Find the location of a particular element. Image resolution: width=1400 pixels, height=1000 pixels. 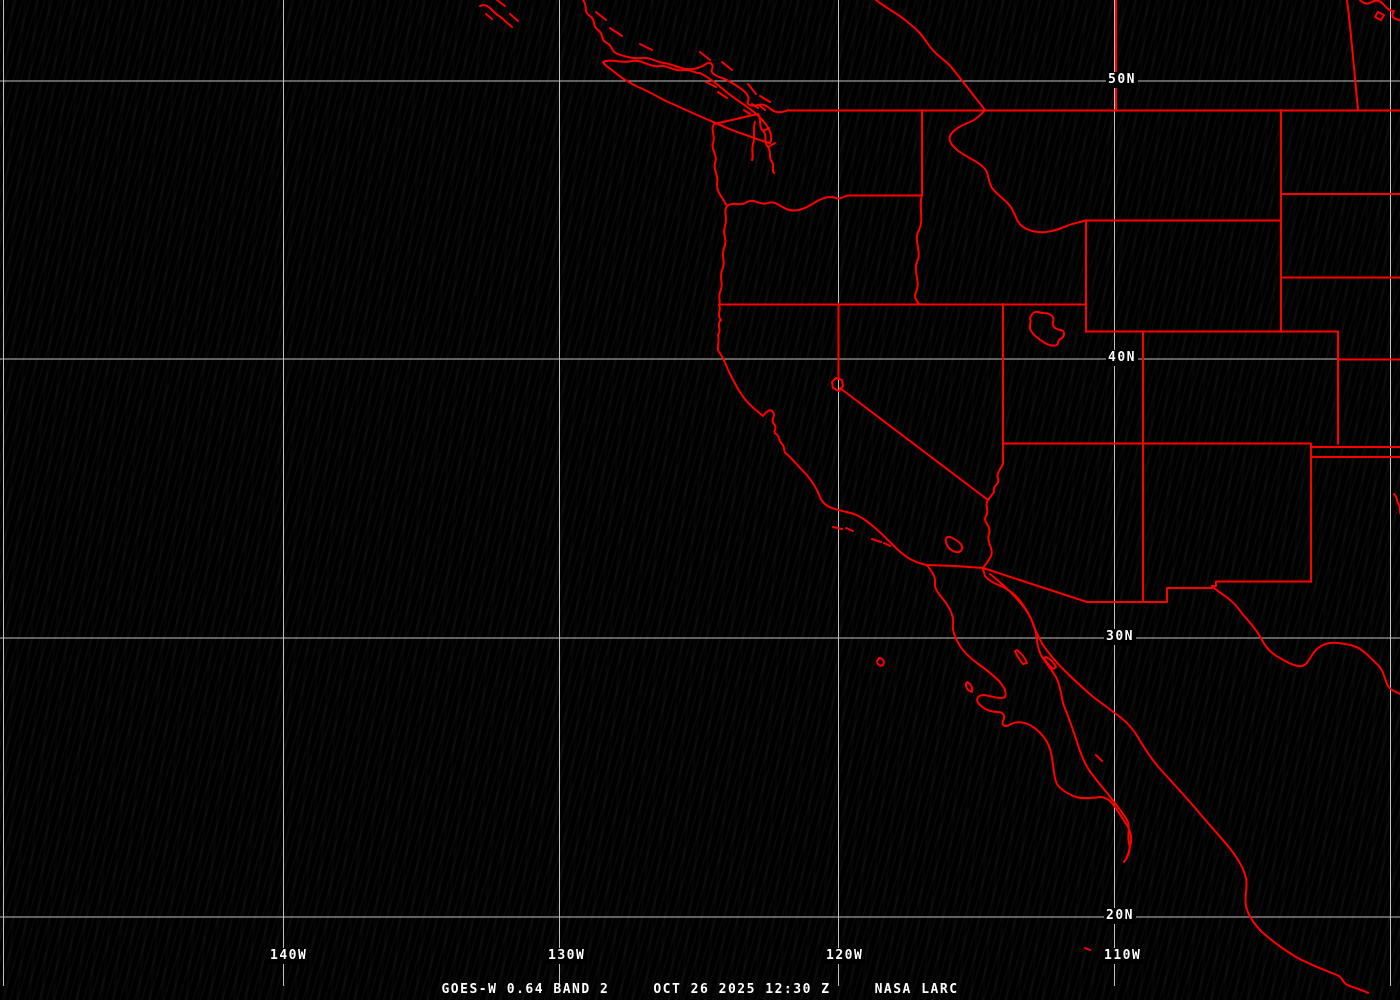

lon-label-130w: 130W is located at coordinates (567, 956).